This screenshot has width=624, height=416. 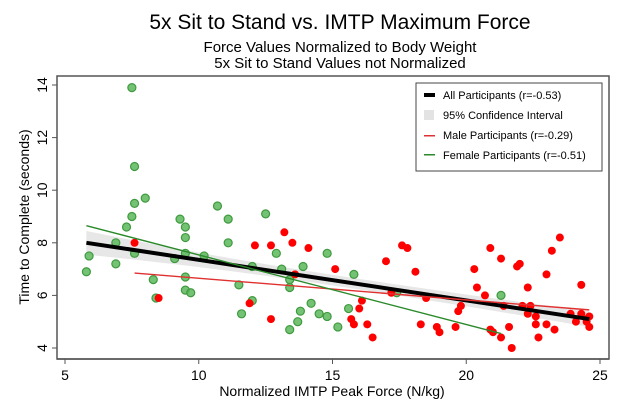 What do you see at coordinates (42, 243) in the screenshot?
I see `y-tick-label: 8` at bounding box center [42, 243].